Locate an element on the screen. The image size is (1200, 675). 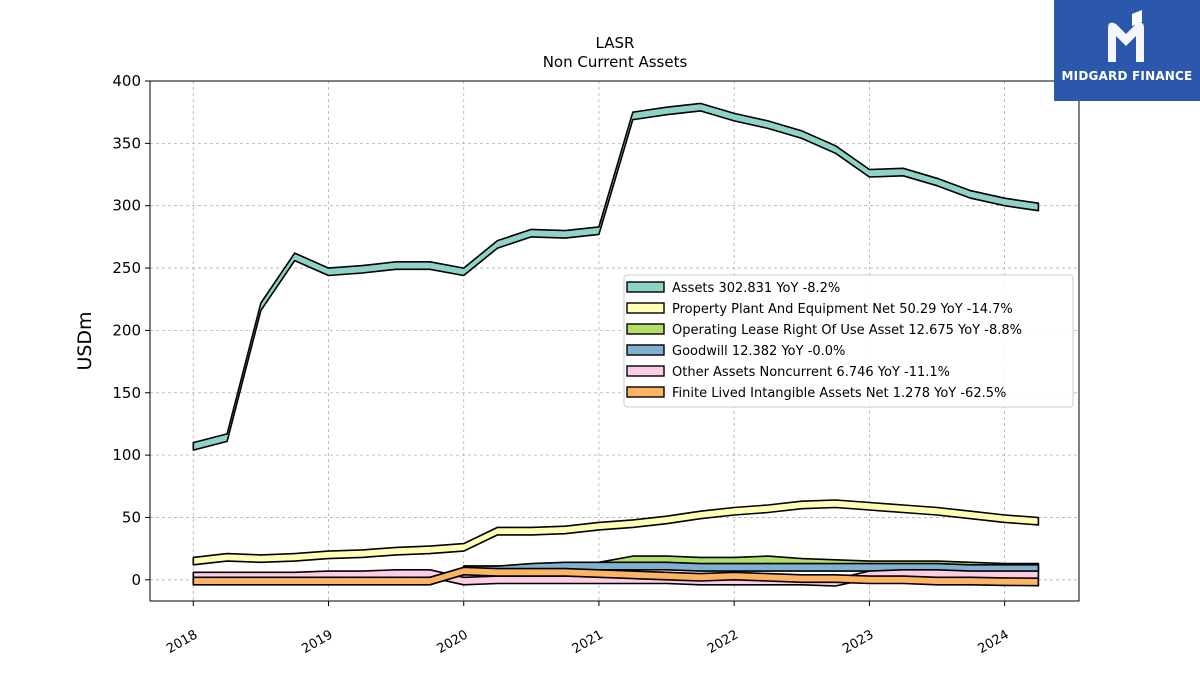
series-band-finite-lived-intangible-assets-net is located at coordinates (616, 576).